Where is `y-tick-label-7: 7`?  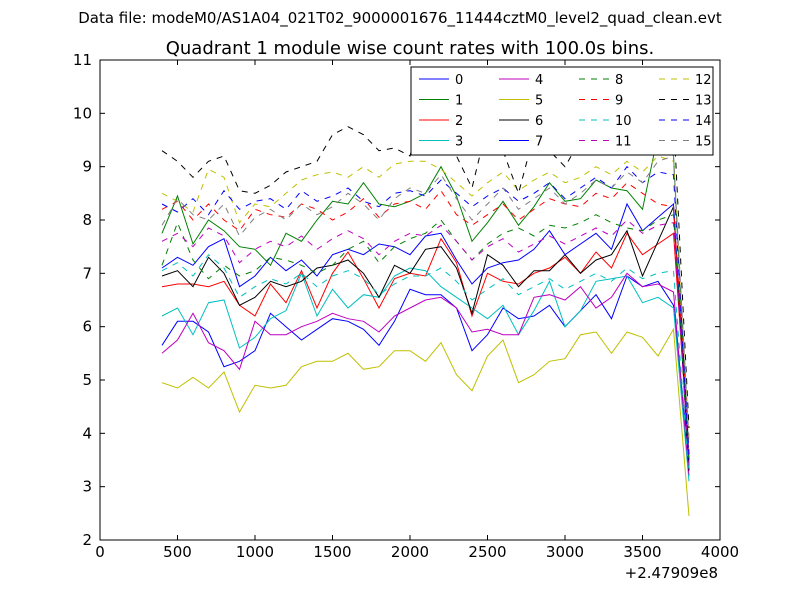 y-tick-label-7: 7 is located at coordinates (87, 273).